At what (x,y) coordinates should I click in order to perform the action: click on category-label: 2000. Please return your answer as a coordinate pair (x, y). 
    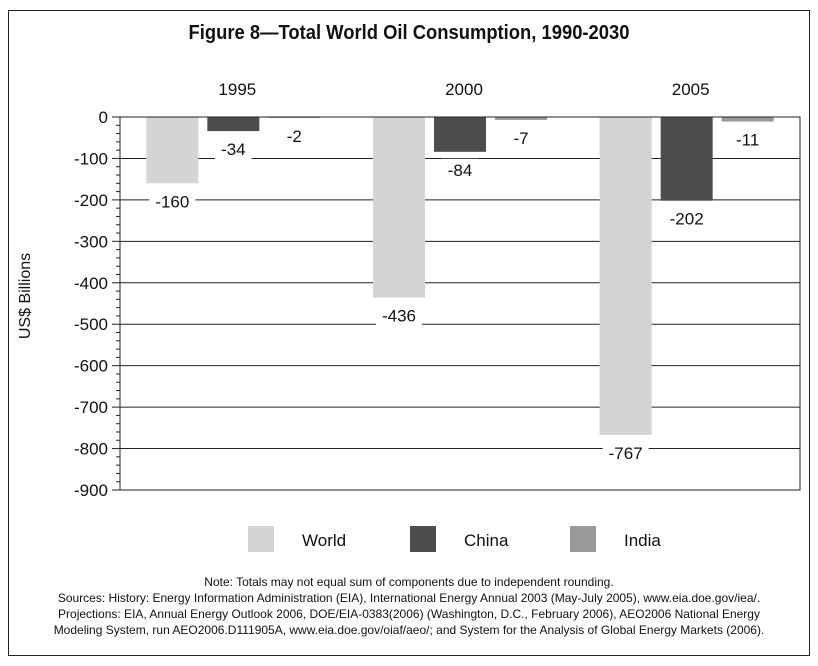
    Looking at the image, I should click on (464, 89).